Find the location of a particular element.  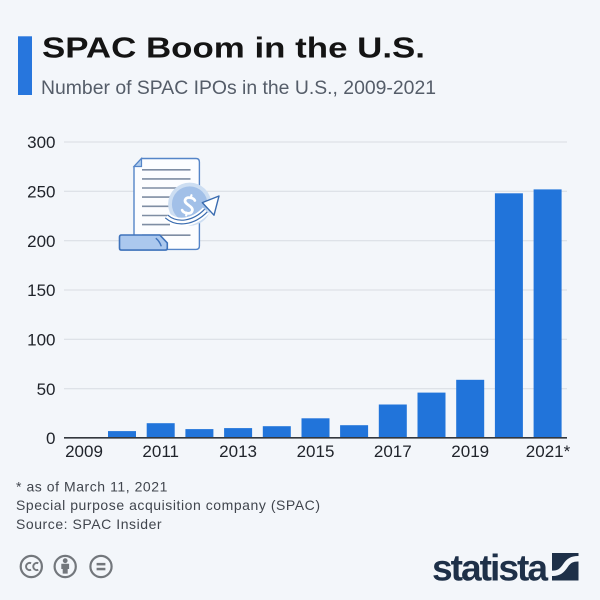

svg-text: statista is located at coordinates (490, 568).